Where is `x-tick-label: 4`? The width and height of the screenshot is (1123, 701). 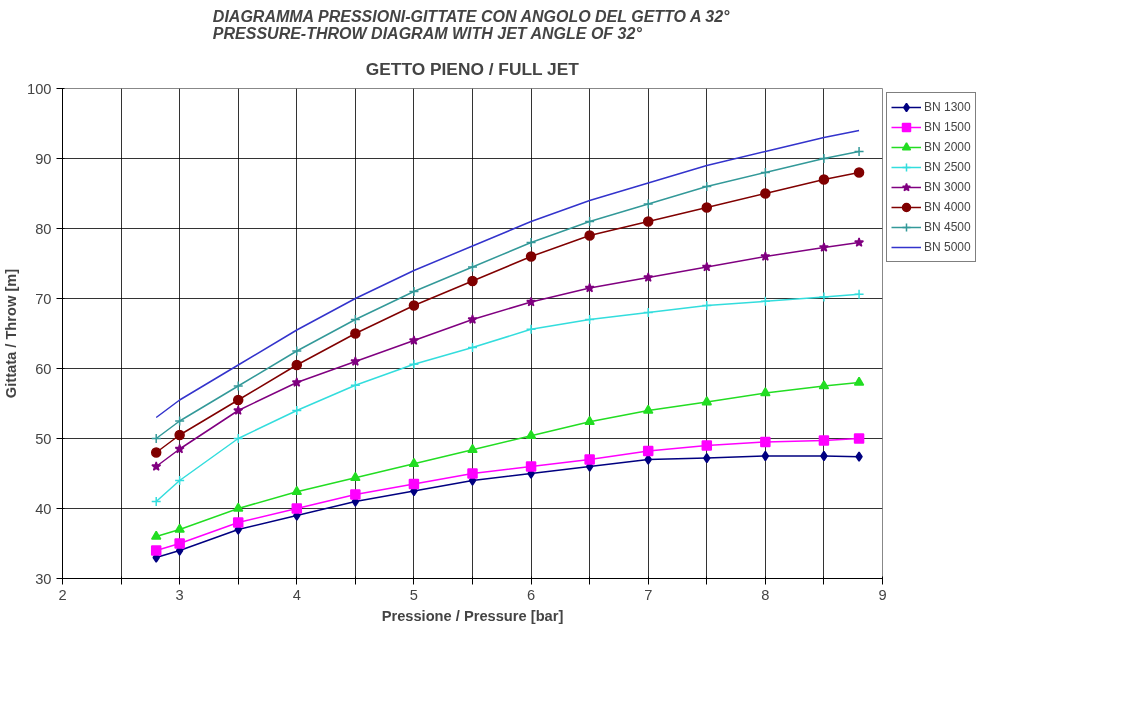
x-tick-label: 4 is located at coordinates (296, 594).